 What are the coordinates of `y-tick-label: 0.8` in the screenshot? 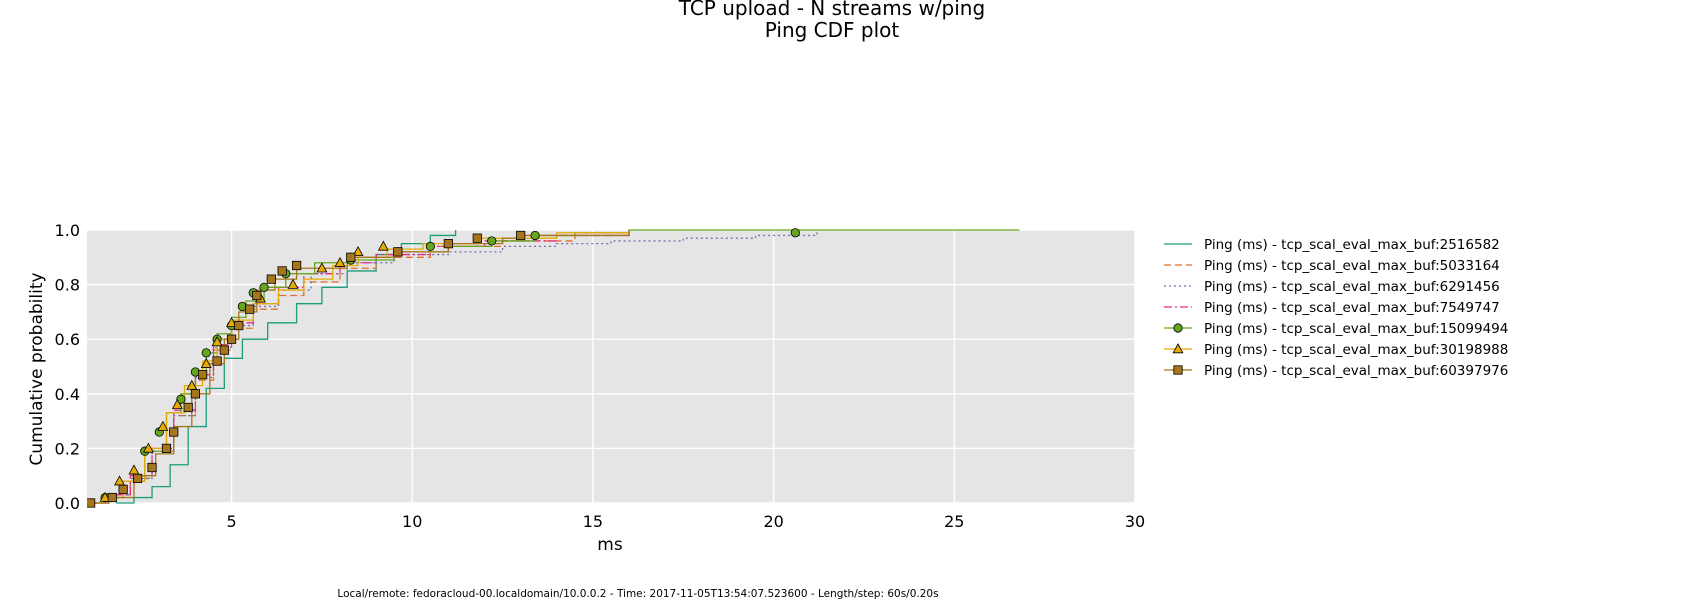 It's located at (67, 285).